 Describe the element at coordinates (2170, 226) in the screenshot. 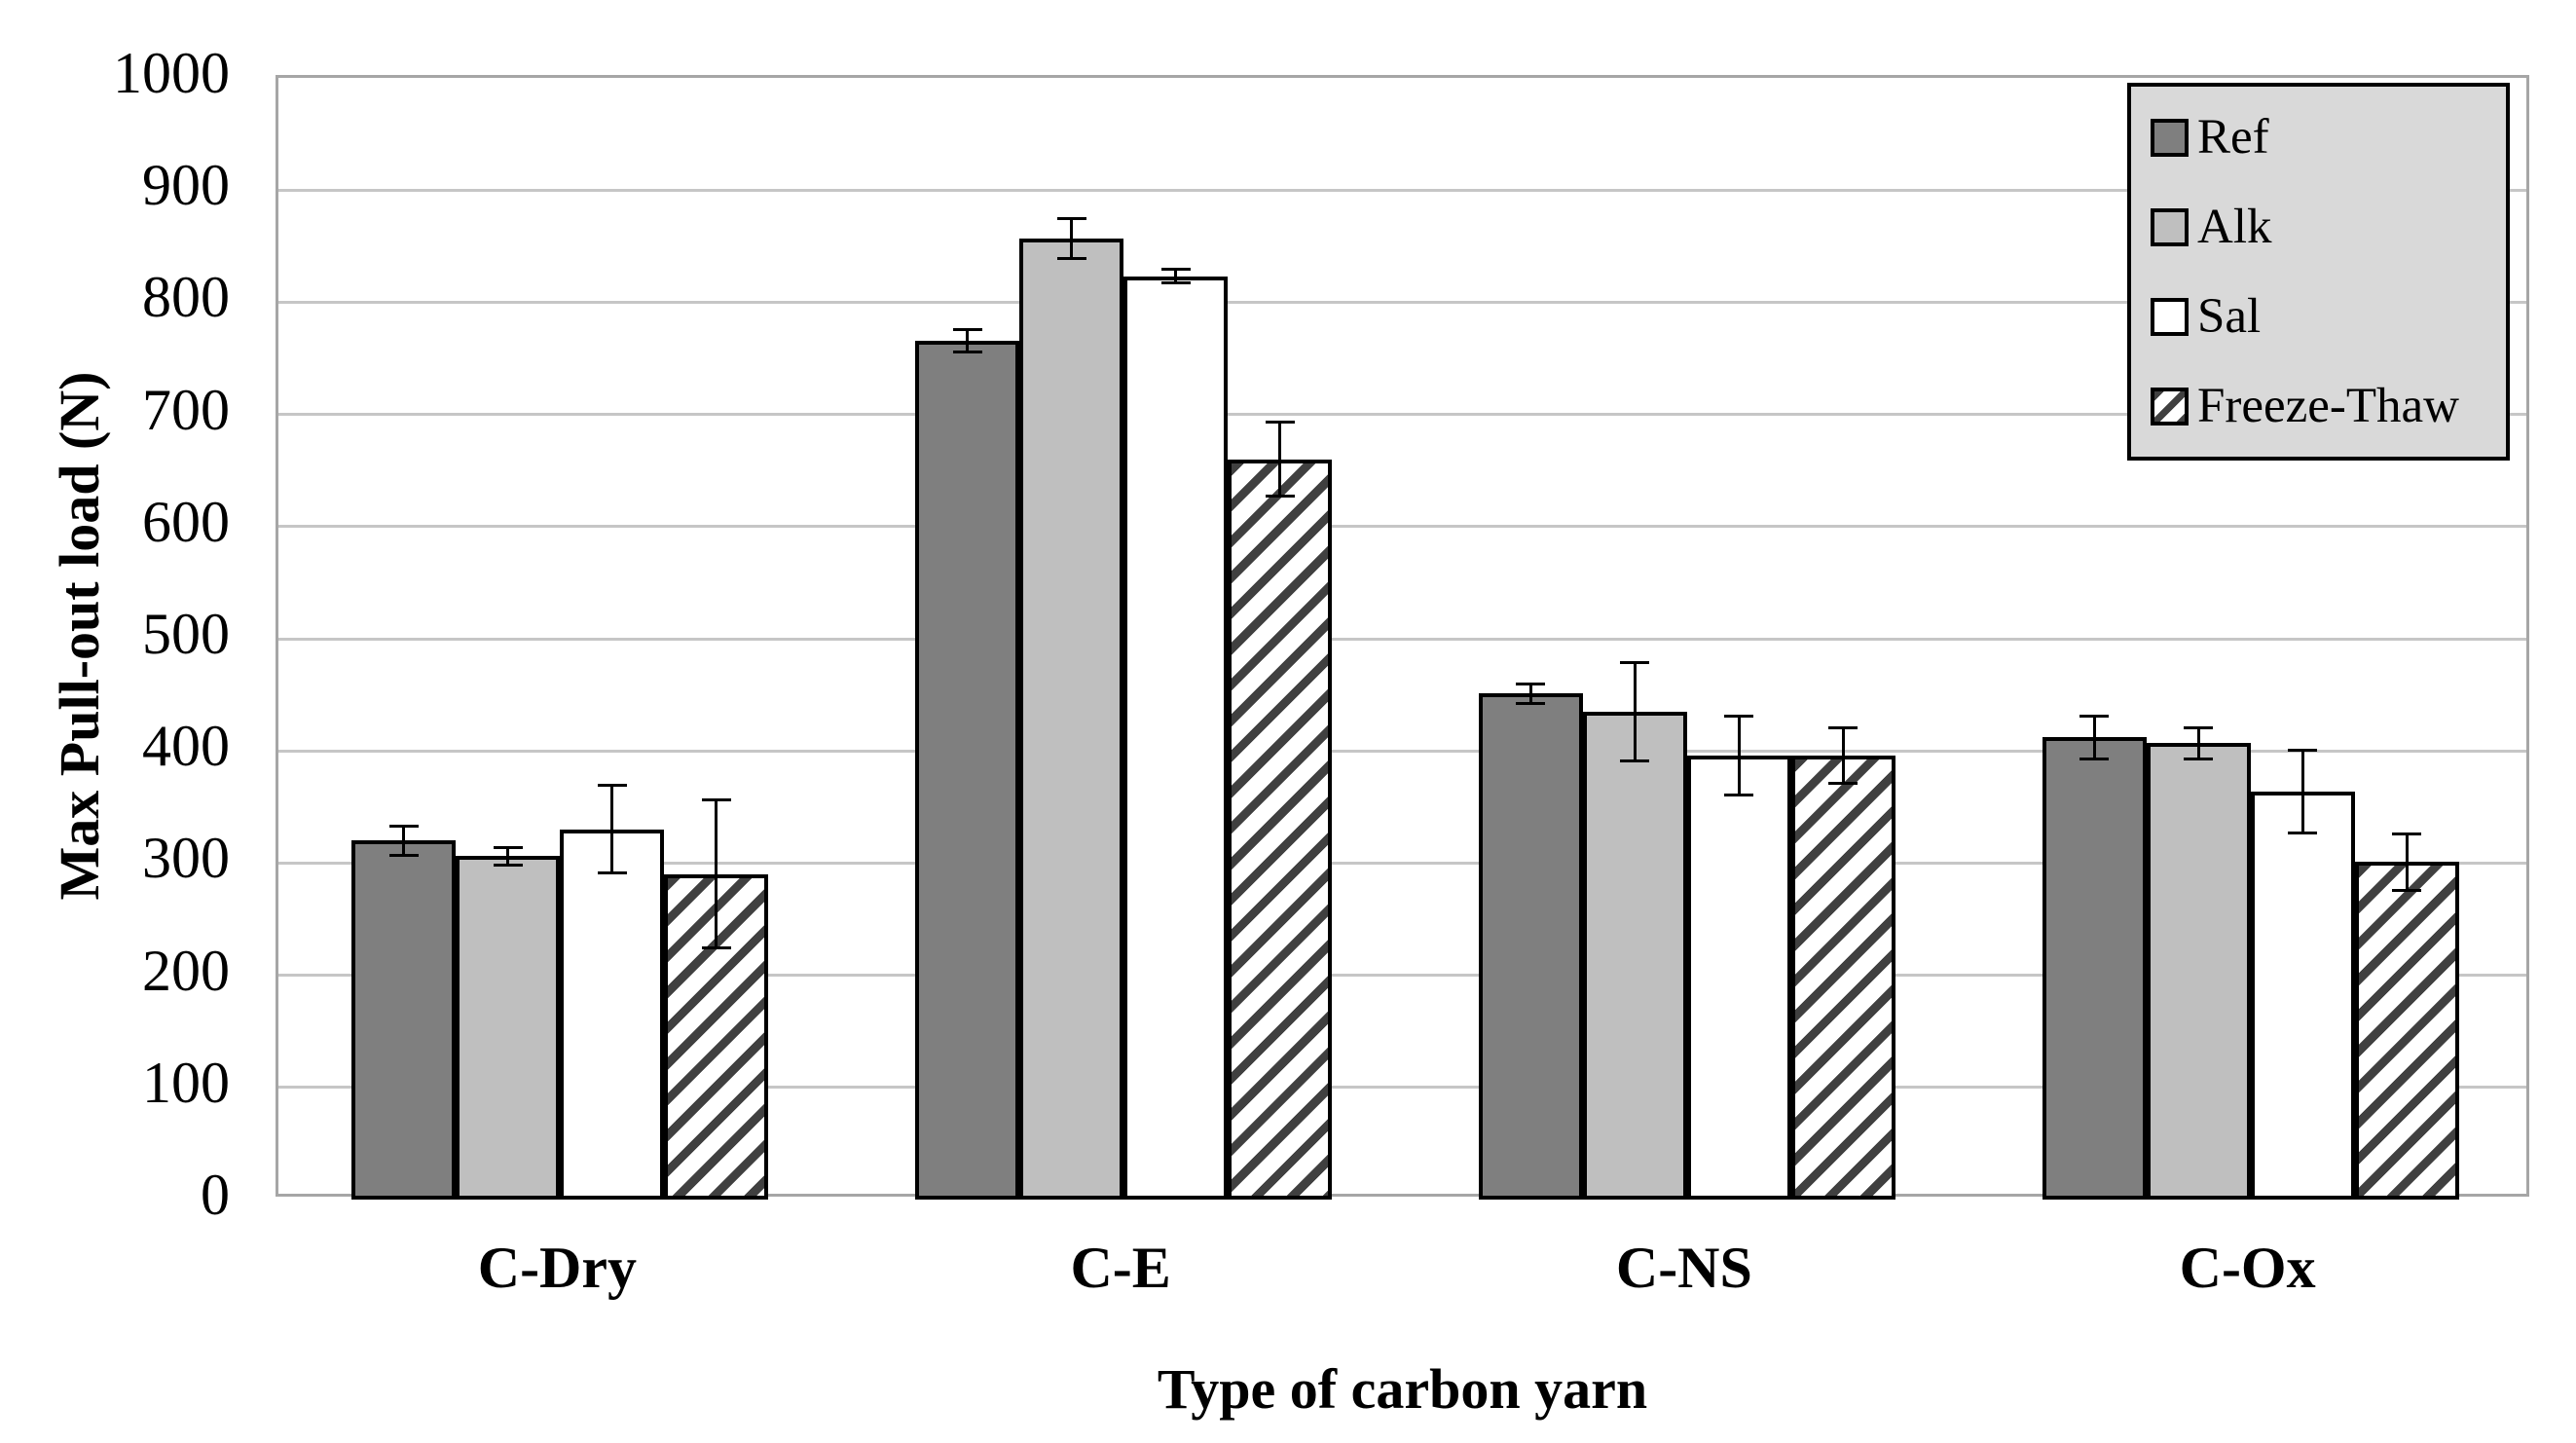

I see `legend-swatch-alk` at that location.